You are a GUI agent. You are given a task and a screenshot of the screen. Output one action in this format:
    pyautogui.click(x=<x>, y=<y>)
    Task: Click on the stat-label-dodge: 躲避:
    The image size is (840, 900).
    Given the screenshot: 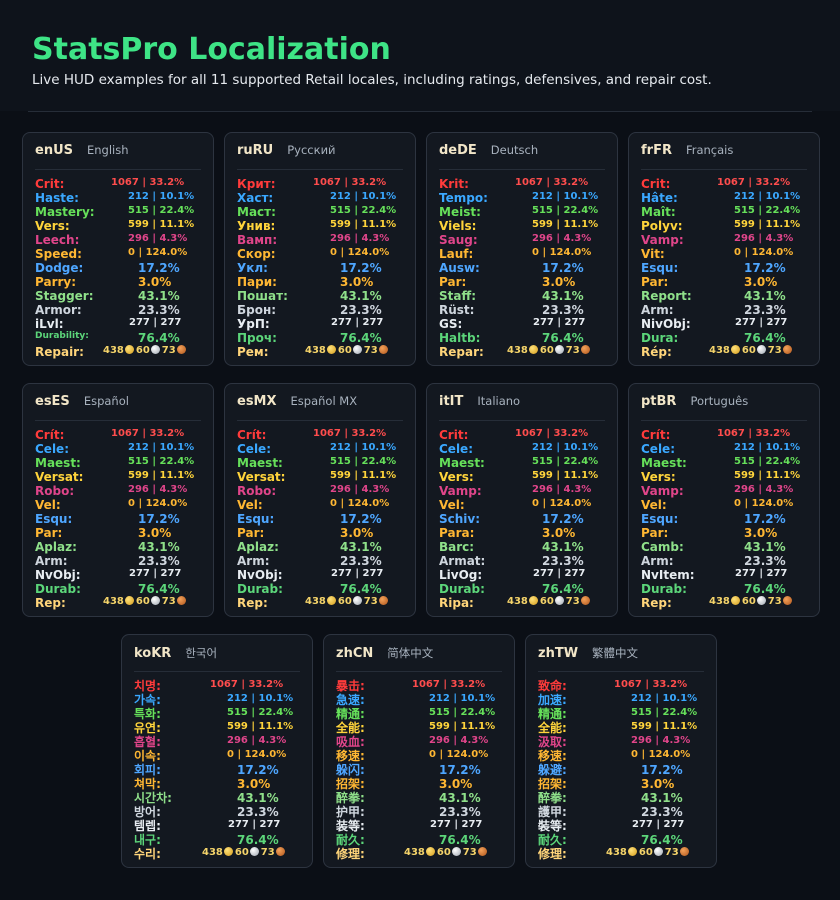 What is the action you would take?
    pyautogui.click(x=552, y=770)
    